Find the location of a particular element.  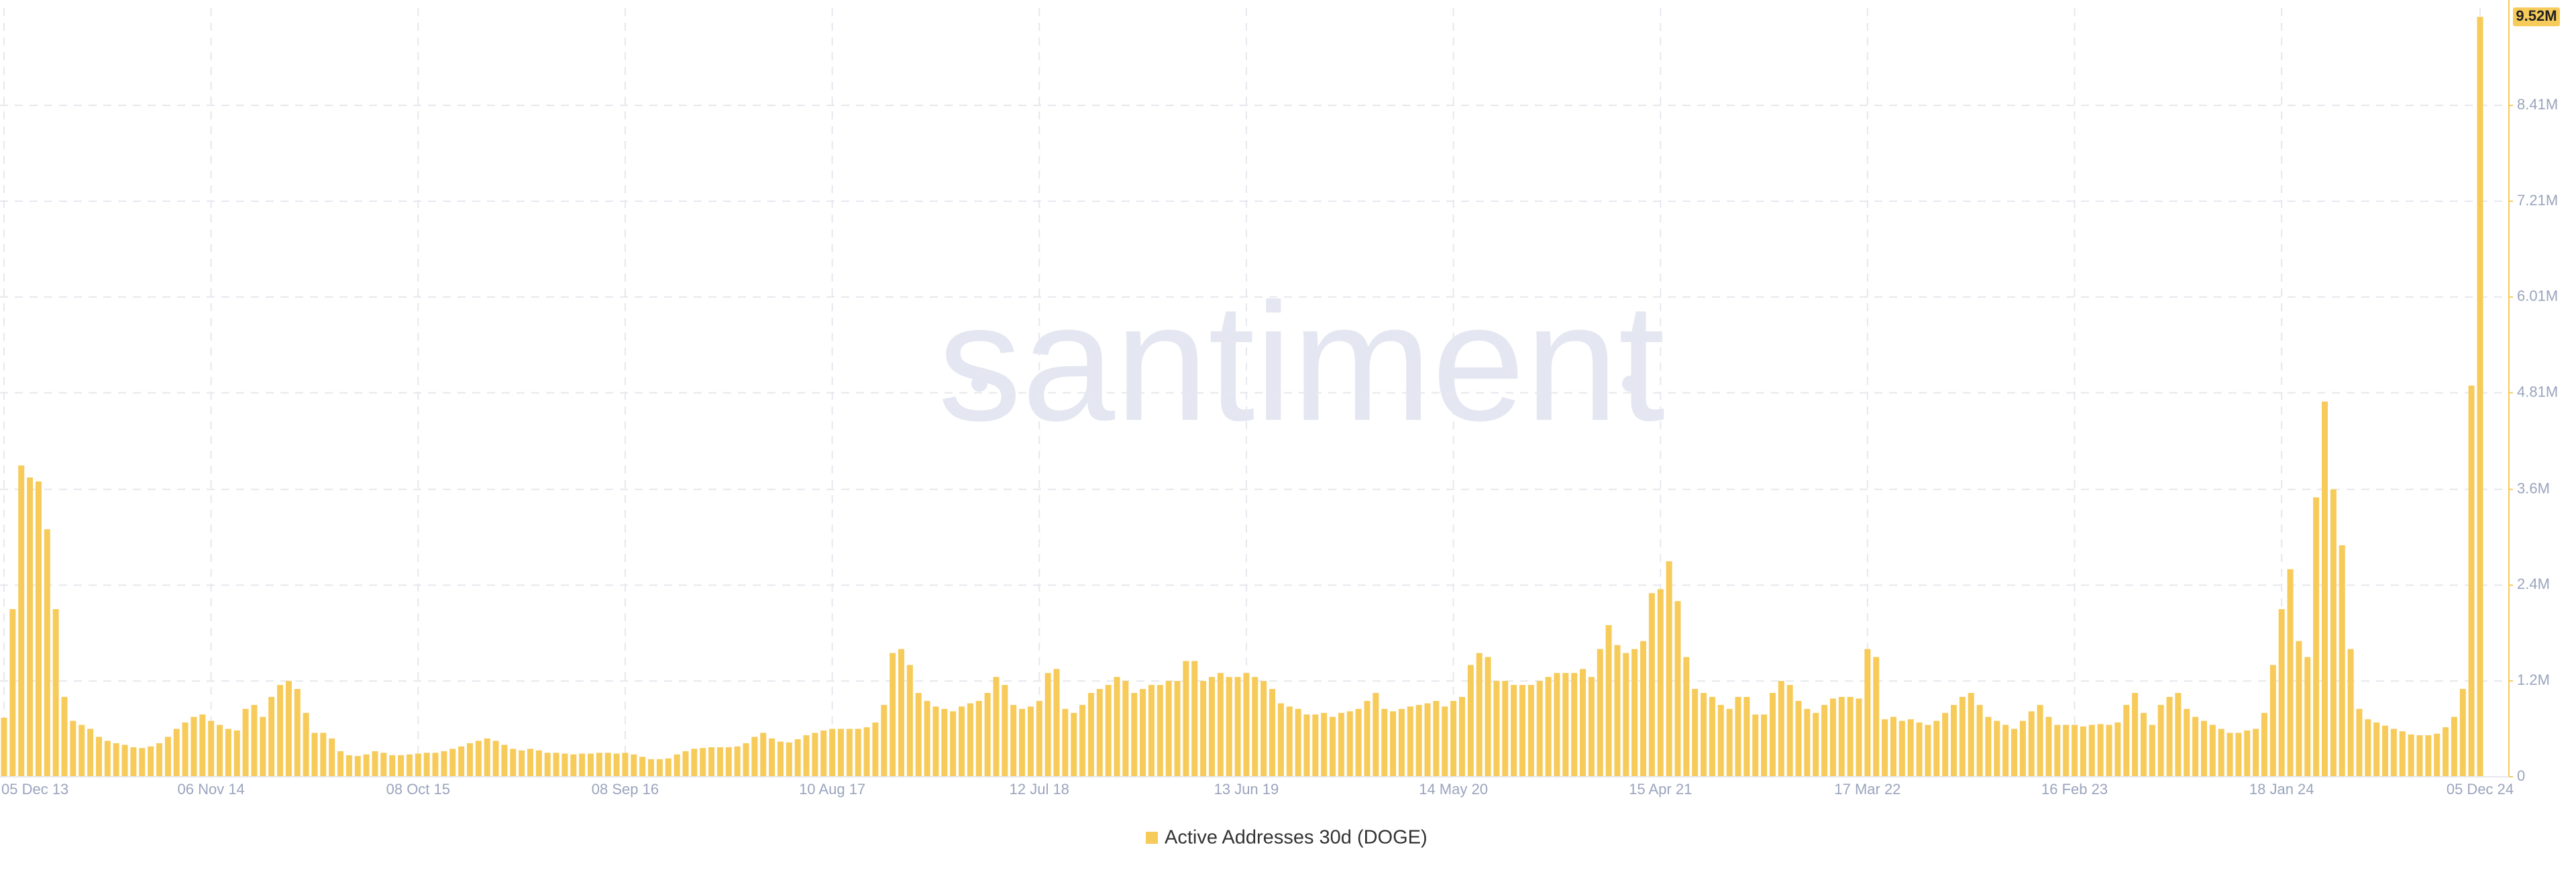

y-tick-label: 6.01M is located at coordinates (2537, 296).